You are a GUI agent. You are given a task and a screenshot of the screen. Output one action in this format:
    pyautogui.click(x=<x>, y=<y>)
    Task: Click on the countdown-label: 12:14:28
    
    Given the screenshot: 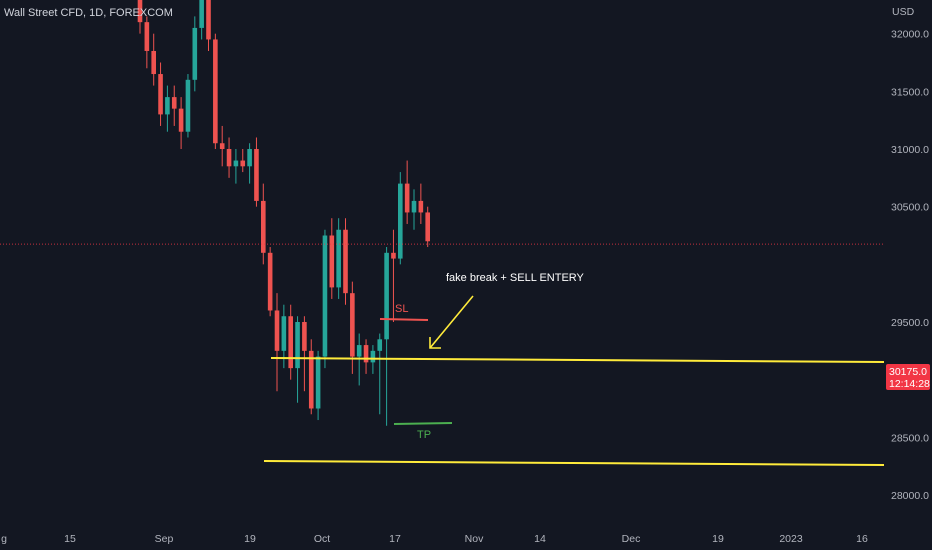 What is the action you would take?
    pyautogui.click(x=909, y=384)
    